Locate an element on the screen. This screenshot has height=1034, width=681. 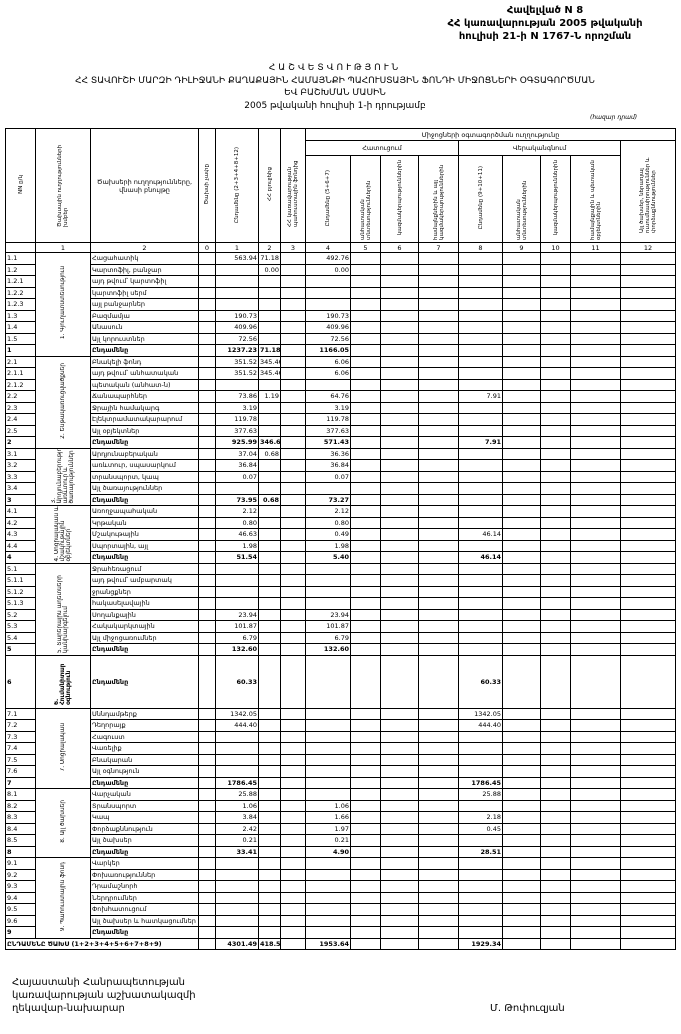
column-header: Ընդամենը (9+10+11) is located at coordinates (480, 199).